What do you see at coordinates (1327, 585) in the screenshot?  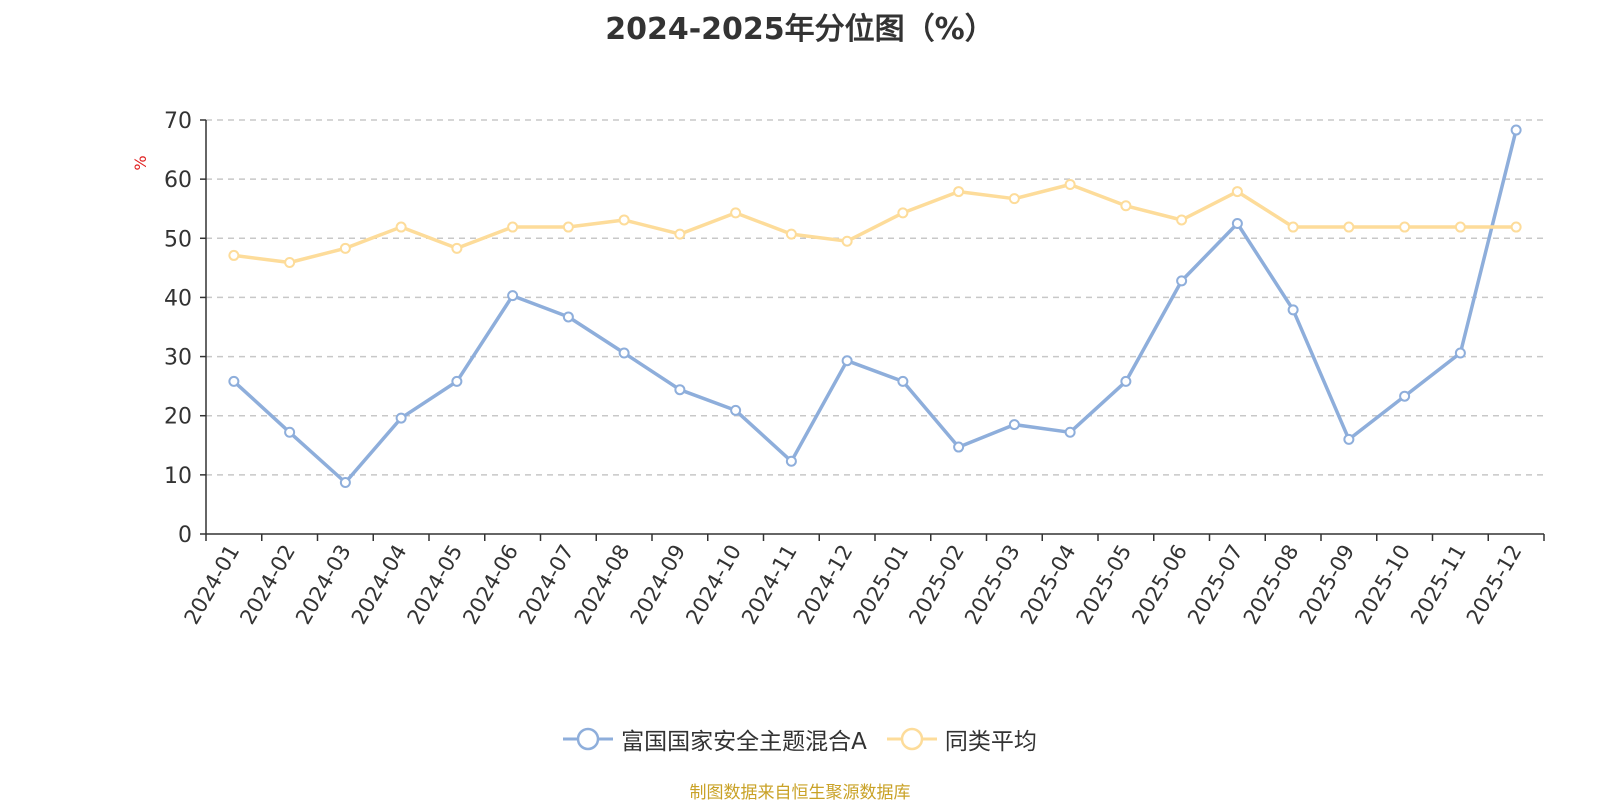 I see `x-tick-label: 2025-09` at bounding box center [1327, 585].